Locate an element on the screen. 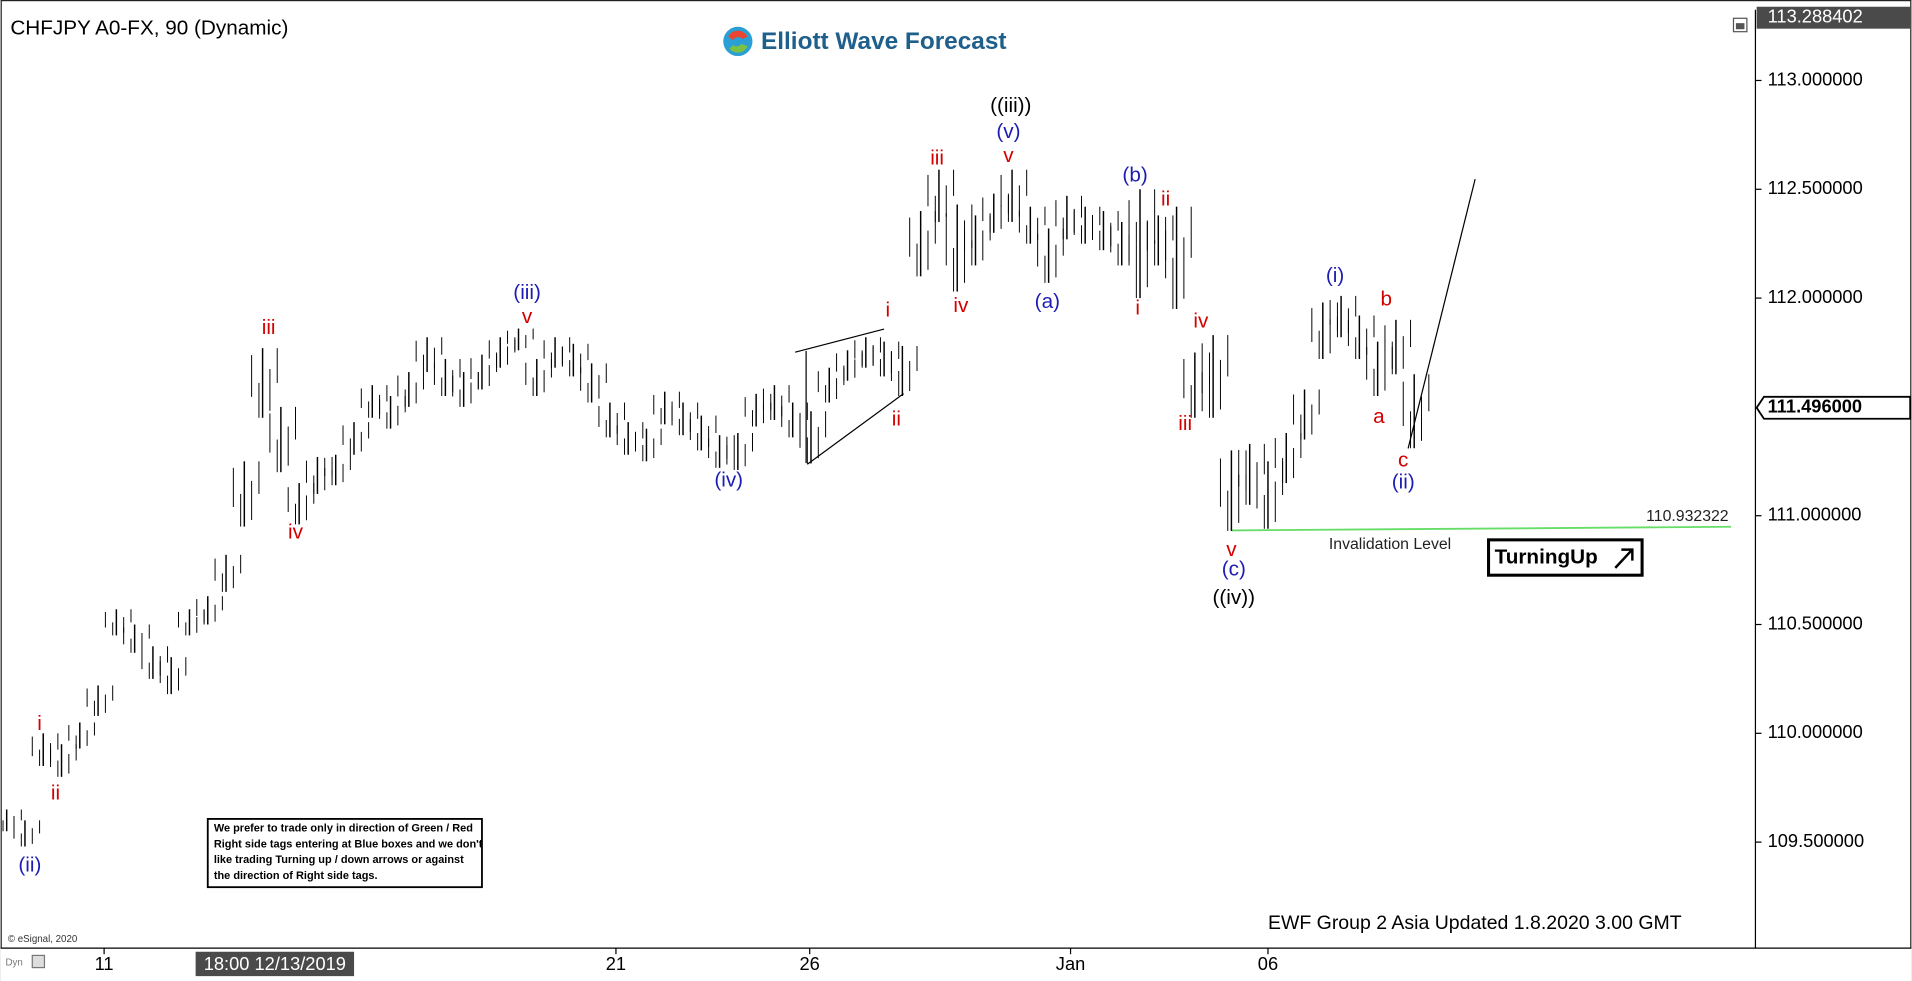 This screenshot has width=1912, height=981. cursor-time-tag is located at coordinates (275, 964).